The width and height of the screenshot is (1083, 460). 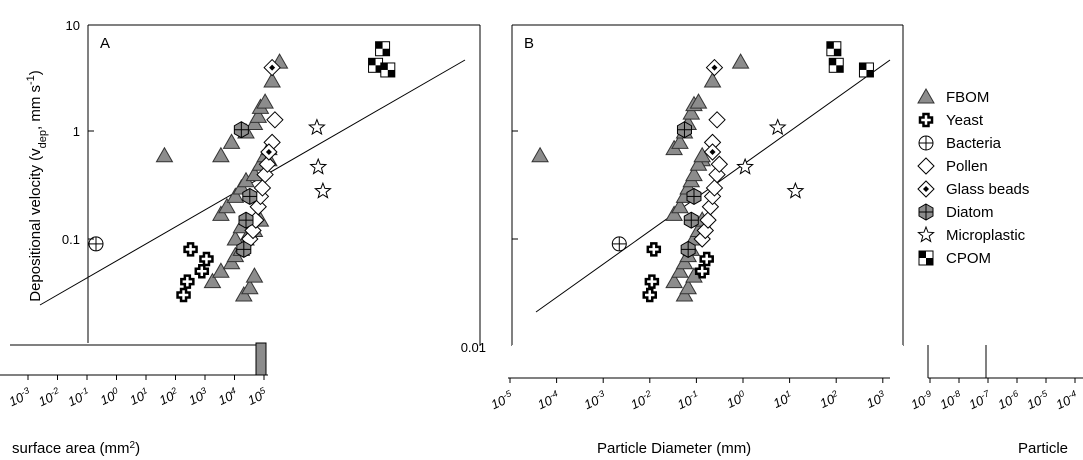 I want to click on legend-label: FBOM, so click(x=967, y=97).